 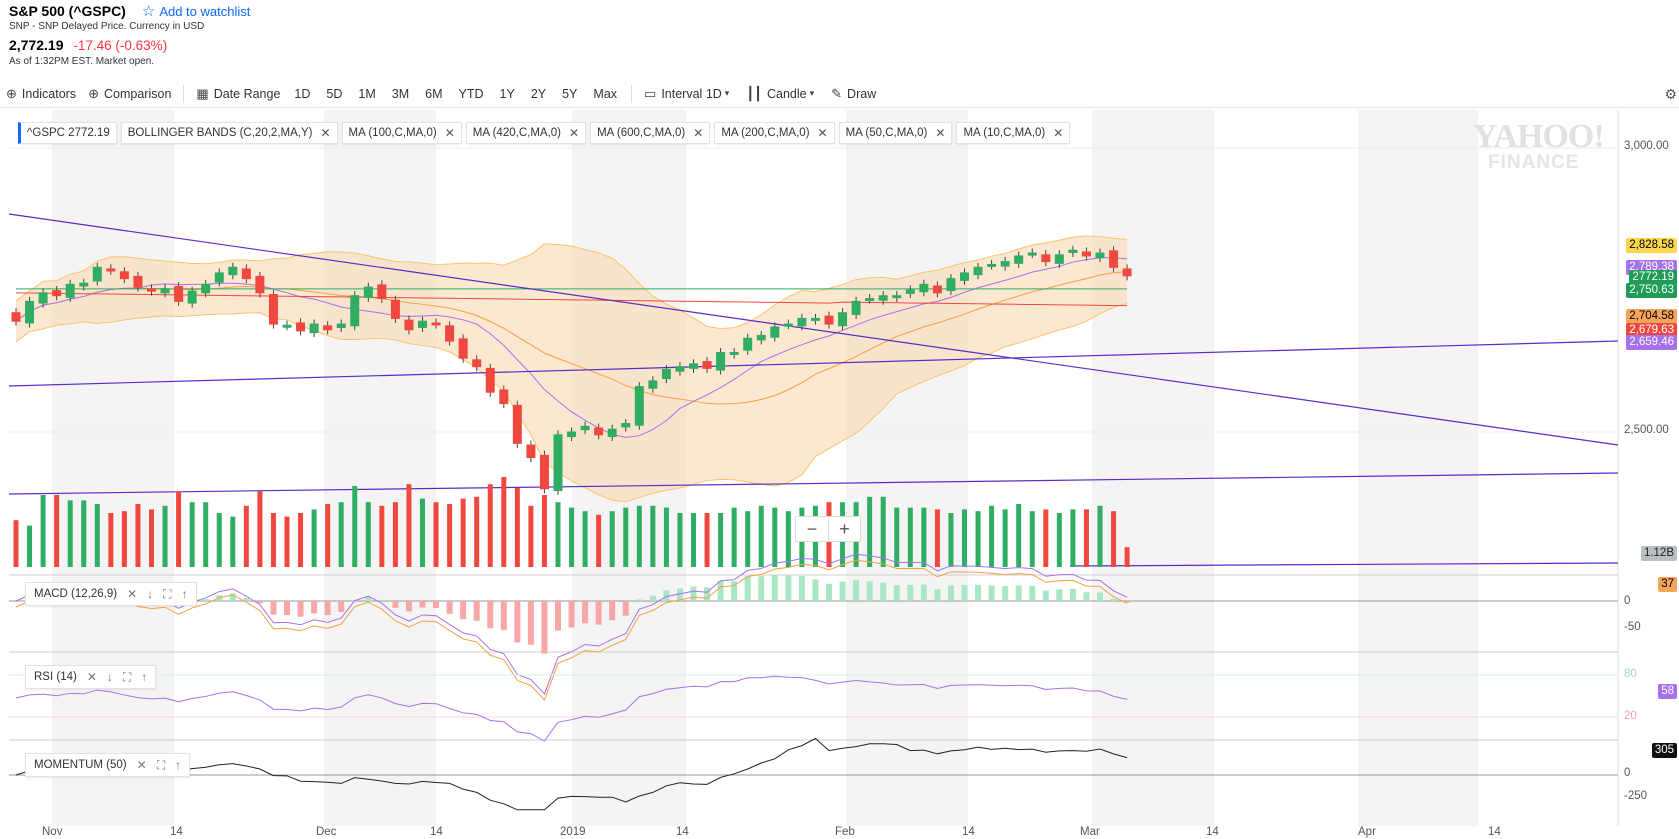 I want to click on legend-label: MA (100,C,MA,0), so click(x=392, y=133).